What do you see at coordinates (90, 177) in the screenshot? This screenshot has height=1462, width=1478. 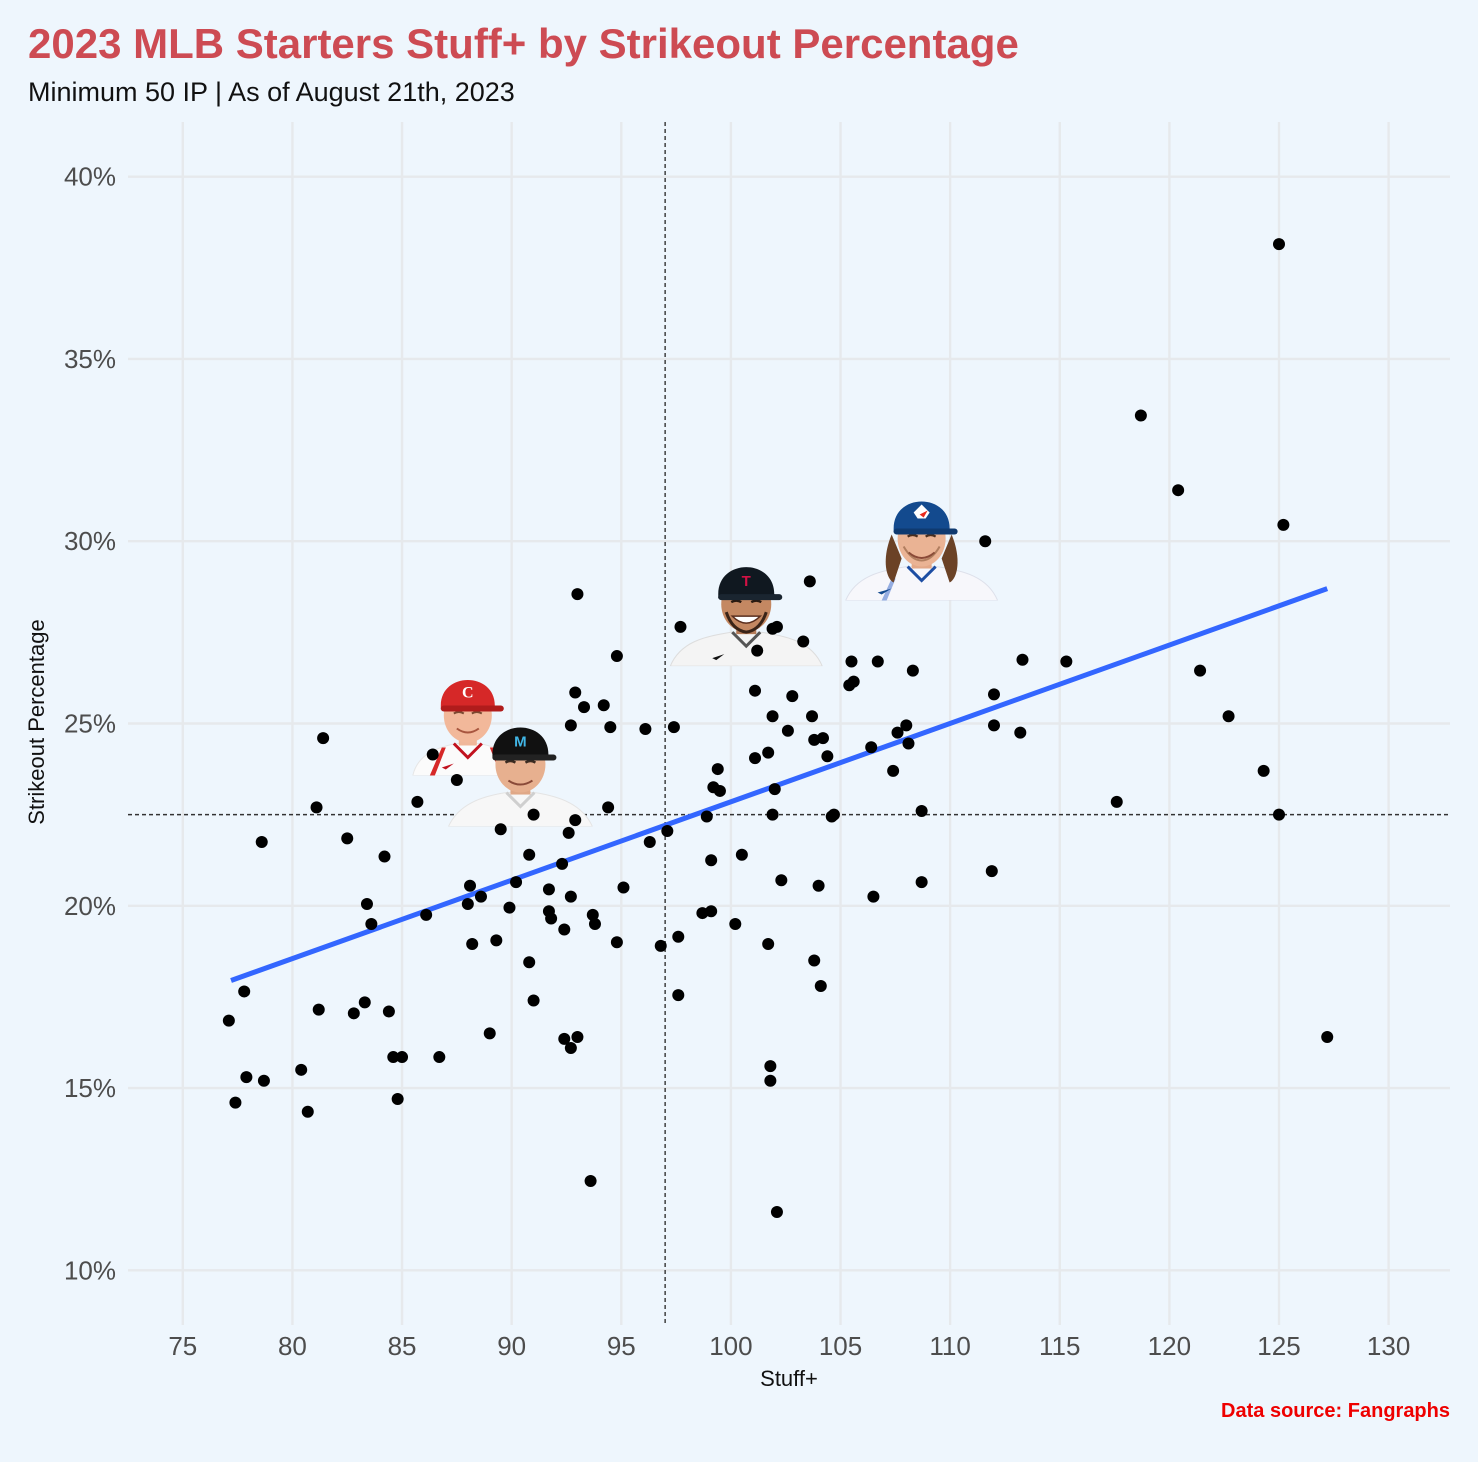 I see `y-tick-label: 40%` at bounding box center [90, 177].